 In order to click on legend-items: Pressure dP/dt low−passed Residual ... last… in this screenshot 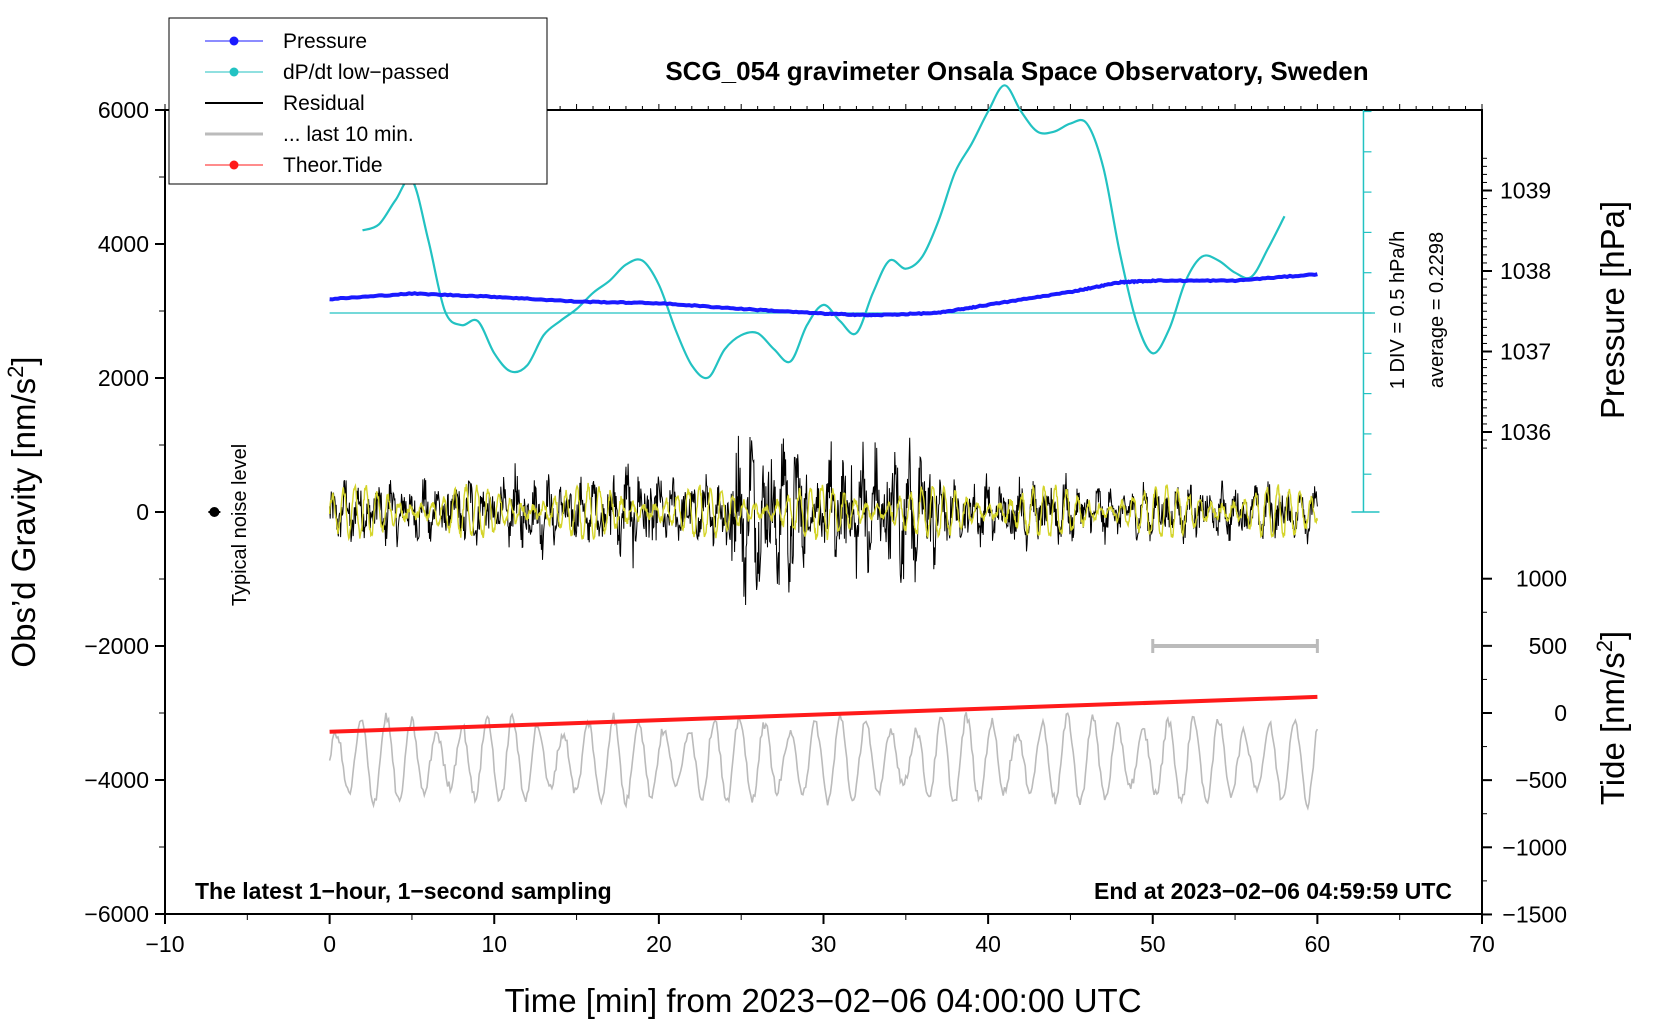, I will do `click(327, 103)`.